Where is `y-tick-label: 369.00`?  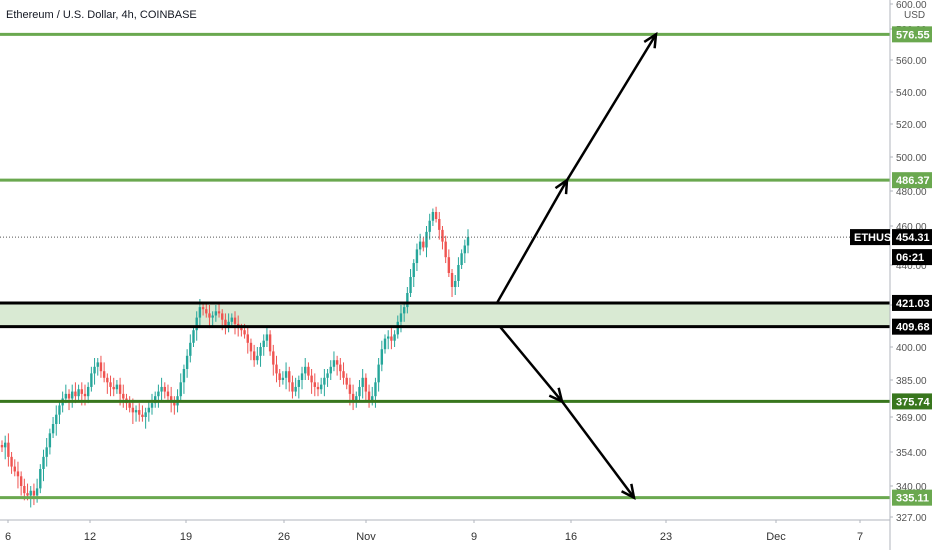
y-tick-label: 369.00 is located at coordinates (911, 418).